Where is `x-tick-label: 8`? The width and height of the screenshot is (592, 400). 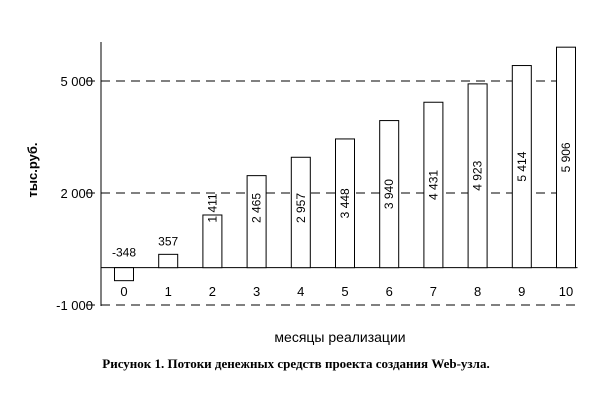
x-tick-label: 8 is located at coordinates (477, 291).